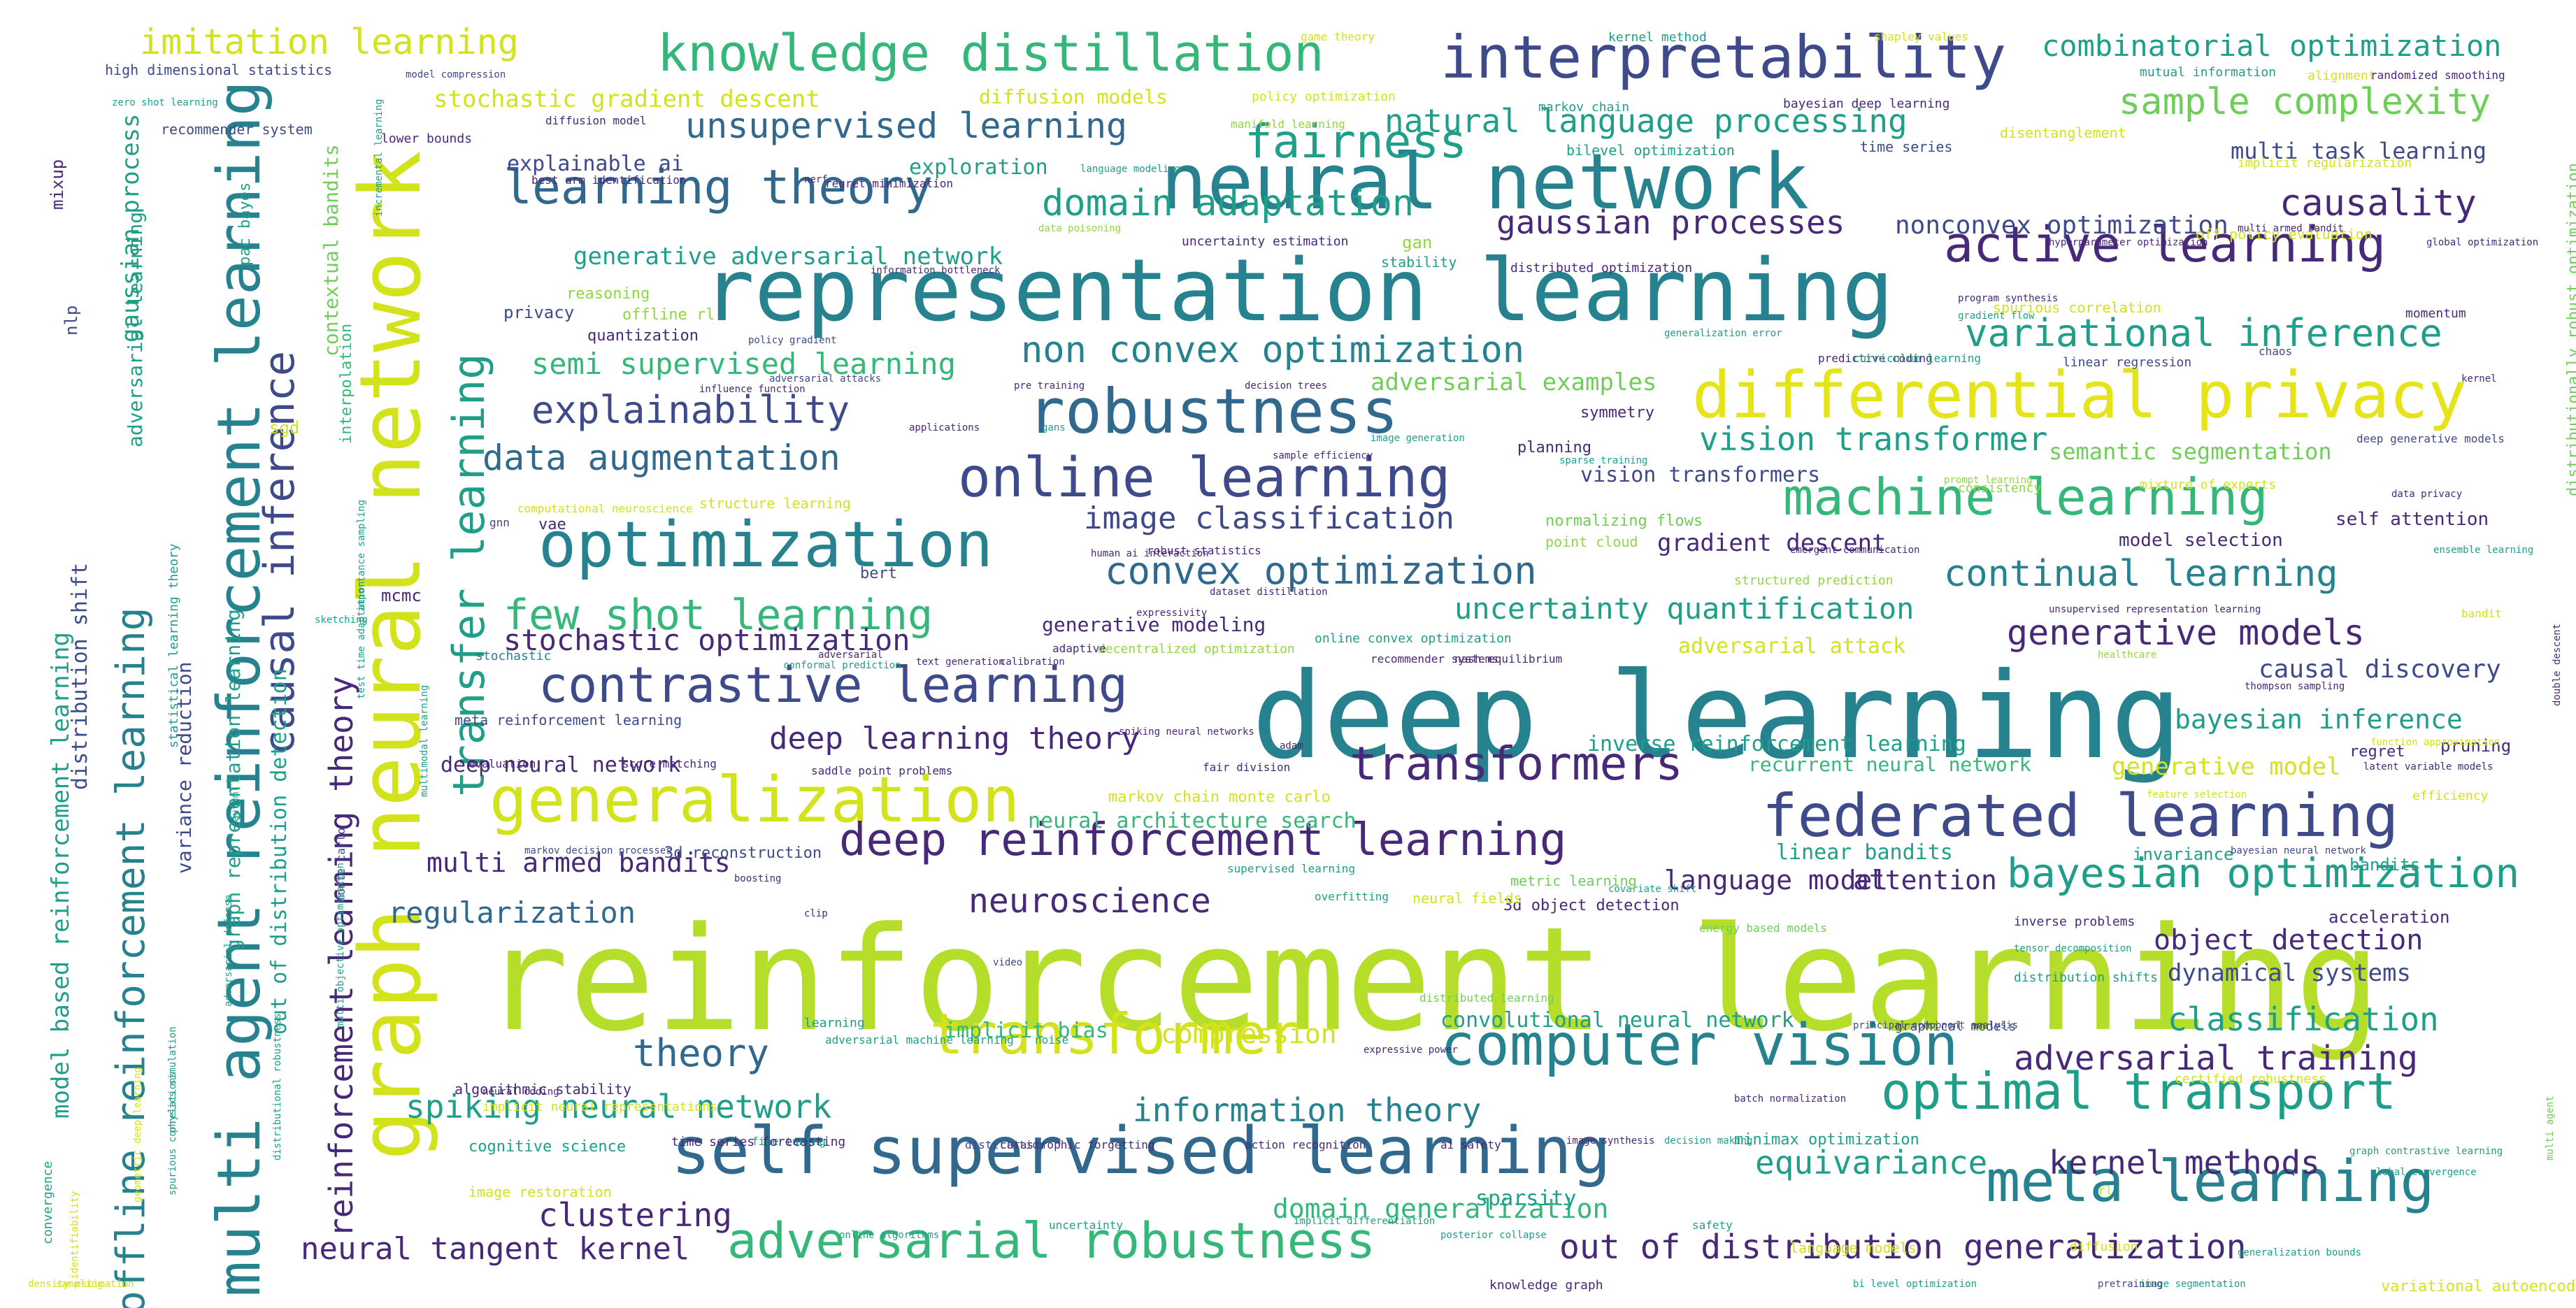  I want to click on word-cloud-term: distribution shift, so click(80, 676).